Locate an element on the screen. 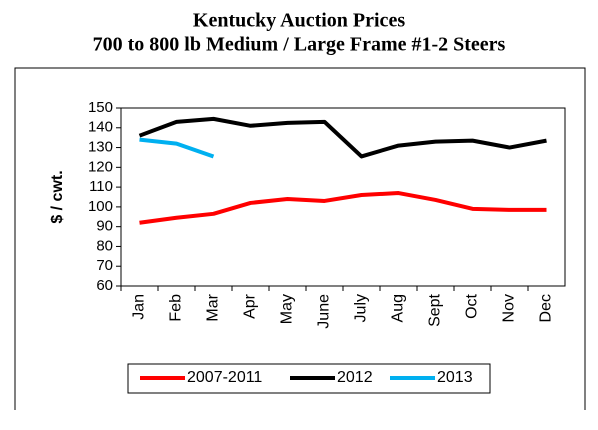 The height and width of the screenshot is (430, 598). y-tick-label: 150 is located at coordinates (100, 107).